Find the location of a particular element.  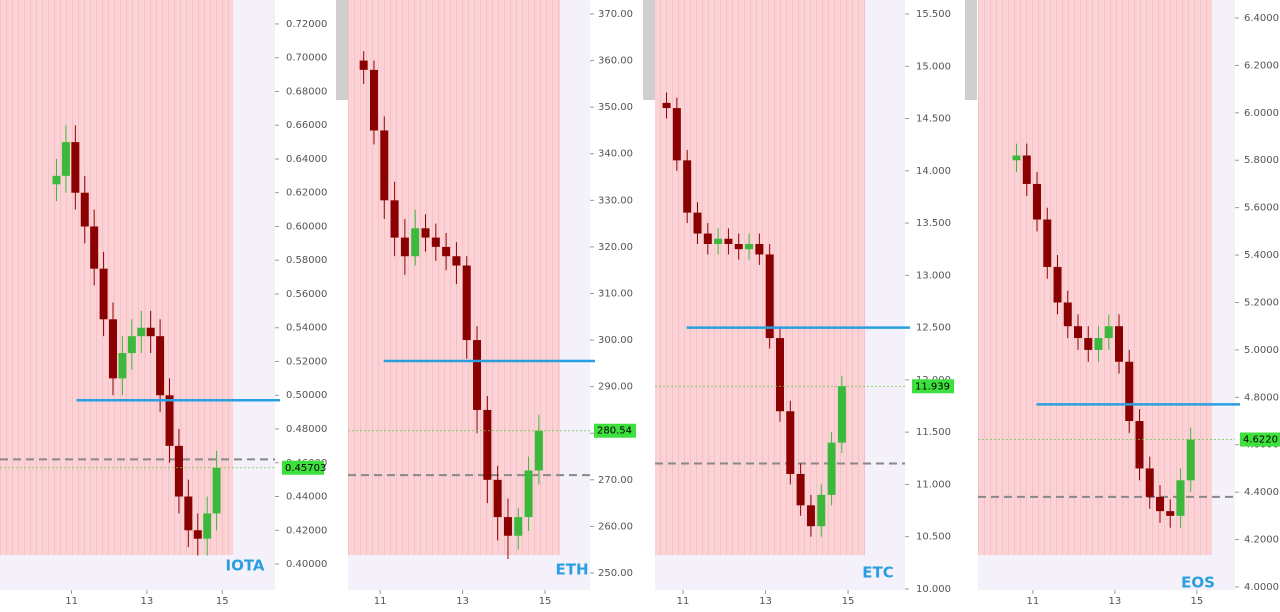

y-tick-label: 15.500 is located at coordinates (933, 14).